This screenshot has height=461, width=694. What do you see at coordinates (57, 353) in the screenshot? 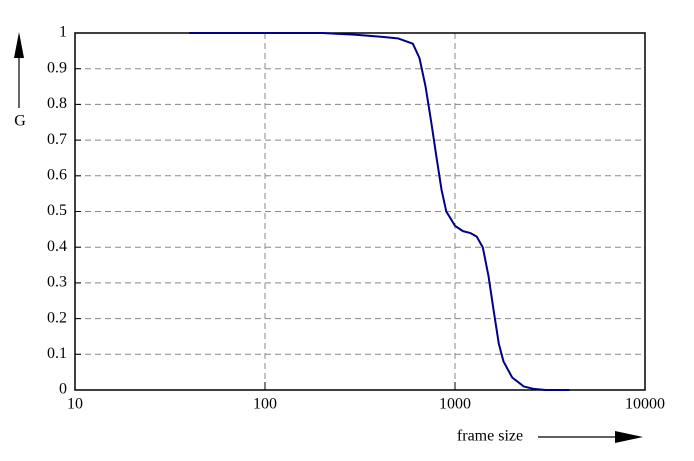
I see `y-tick-label: 0.1` at bounding box center [57, 353].